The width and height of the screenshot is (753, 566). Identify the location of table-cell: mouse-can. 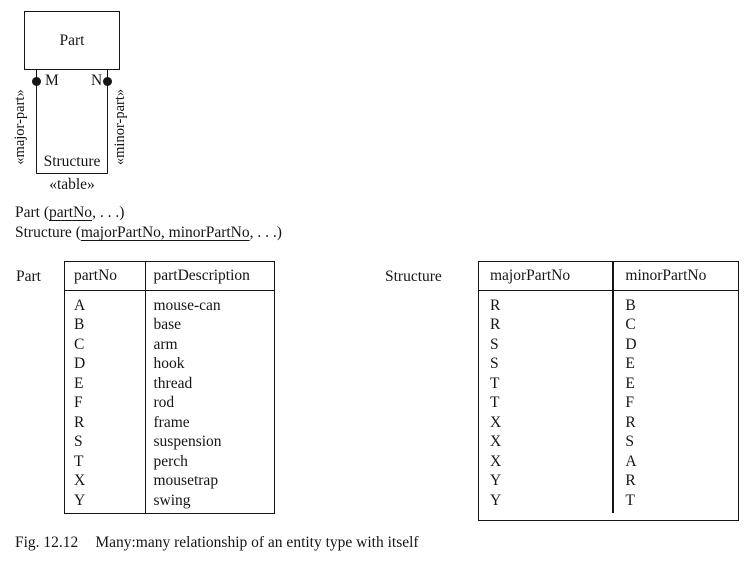
(187, 305).